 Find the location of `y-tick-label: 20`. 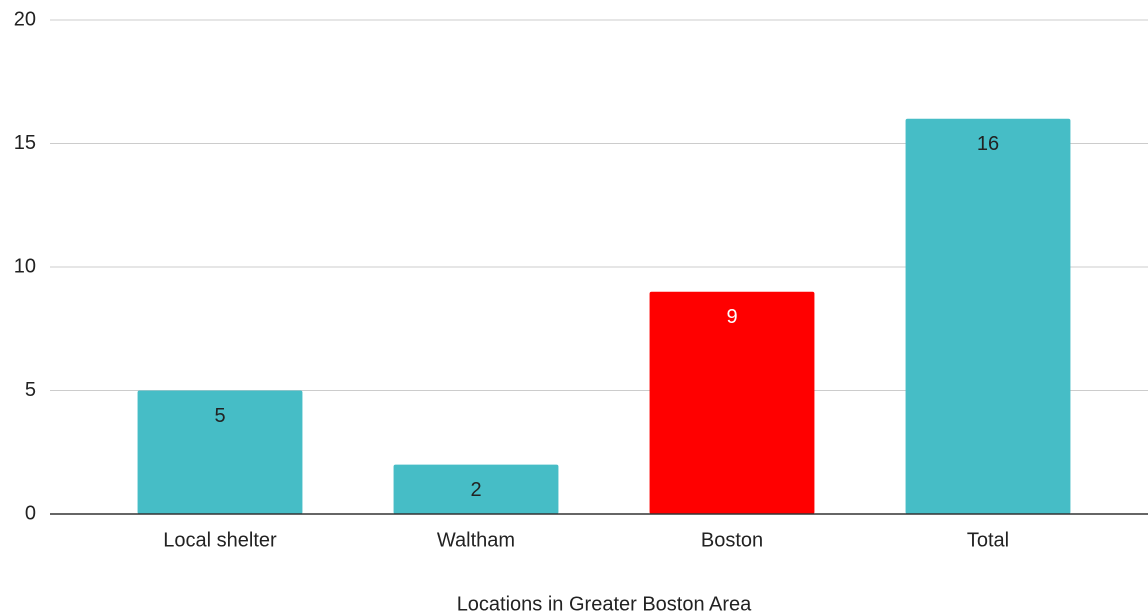

y-tick-label: 20 is located at coordinates (25, 19).